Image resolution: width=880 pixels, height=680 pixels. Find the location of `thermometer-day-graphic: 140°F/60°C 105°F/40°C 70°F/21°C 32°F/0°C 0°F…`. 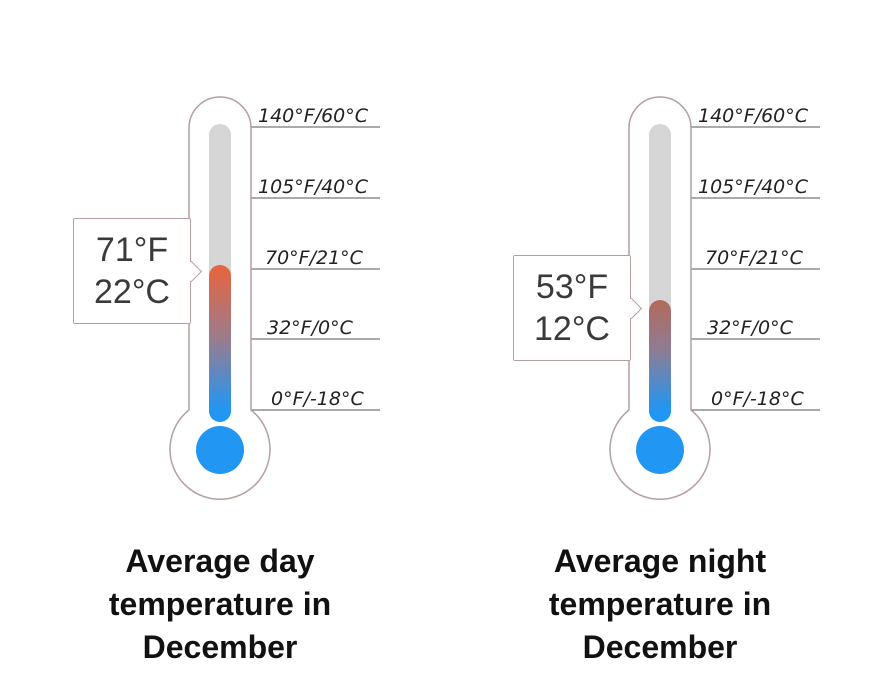

thermometer-day-graphic: 140°F/60°C 105°F/40°C 70°F/21°C 32°F/0°C 0°F… is located at coordinates (274, 298).